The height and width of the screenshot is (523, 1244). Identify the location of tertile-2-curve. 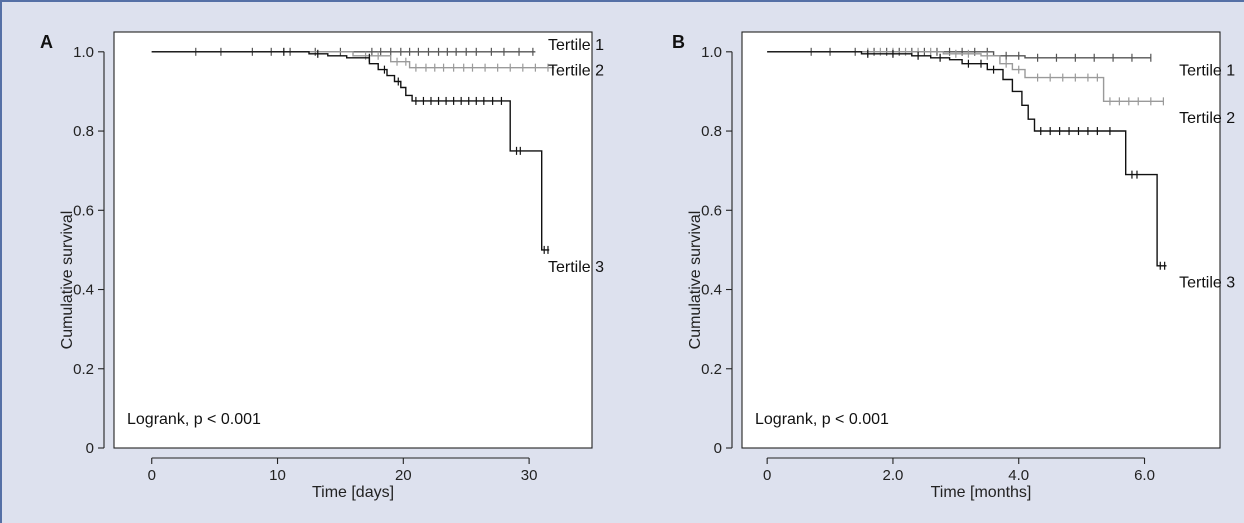
(353, 60).